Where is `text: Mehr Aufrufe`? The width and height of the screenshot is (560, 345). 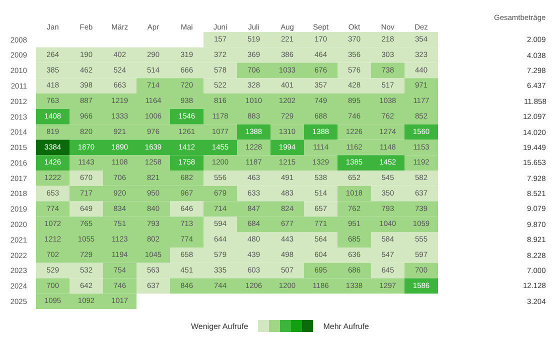 text: Mehr Aufrufe is located at coordinates (346, 326).